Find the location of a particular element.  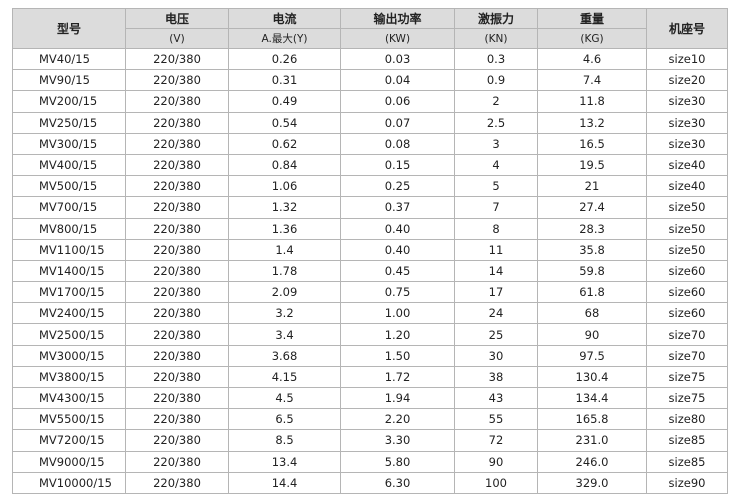

table-cell: 1.50 is located at coordinates (397, 355).